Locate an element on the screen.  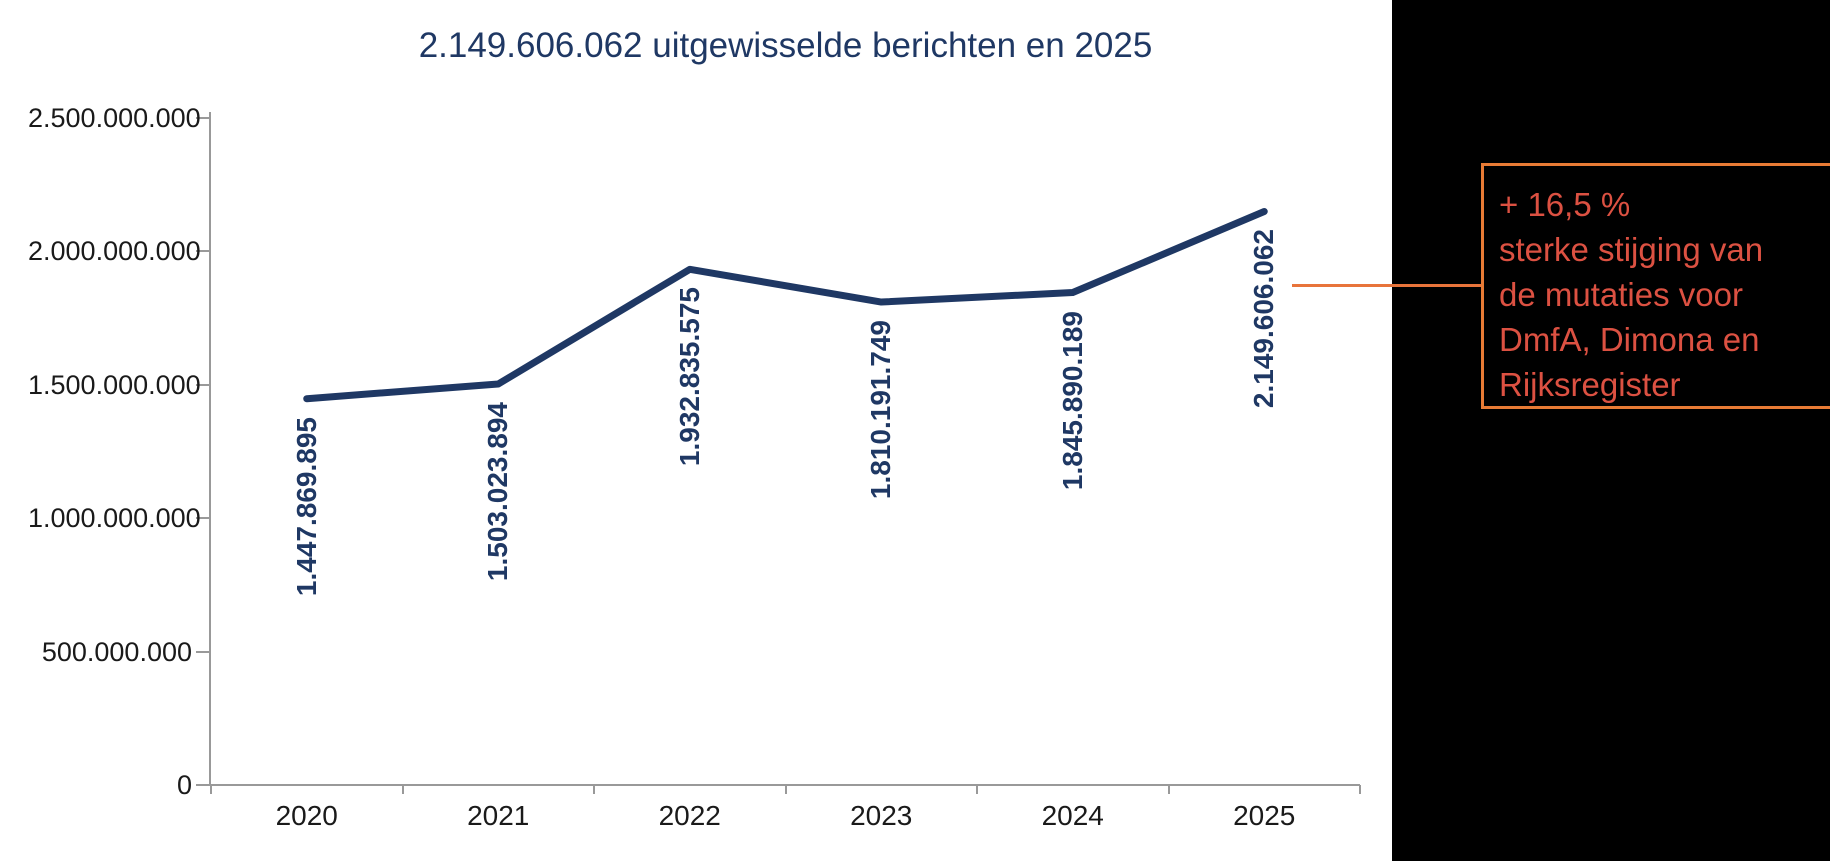
x-axis-label: 2020 is located at coordinates (306, 815).